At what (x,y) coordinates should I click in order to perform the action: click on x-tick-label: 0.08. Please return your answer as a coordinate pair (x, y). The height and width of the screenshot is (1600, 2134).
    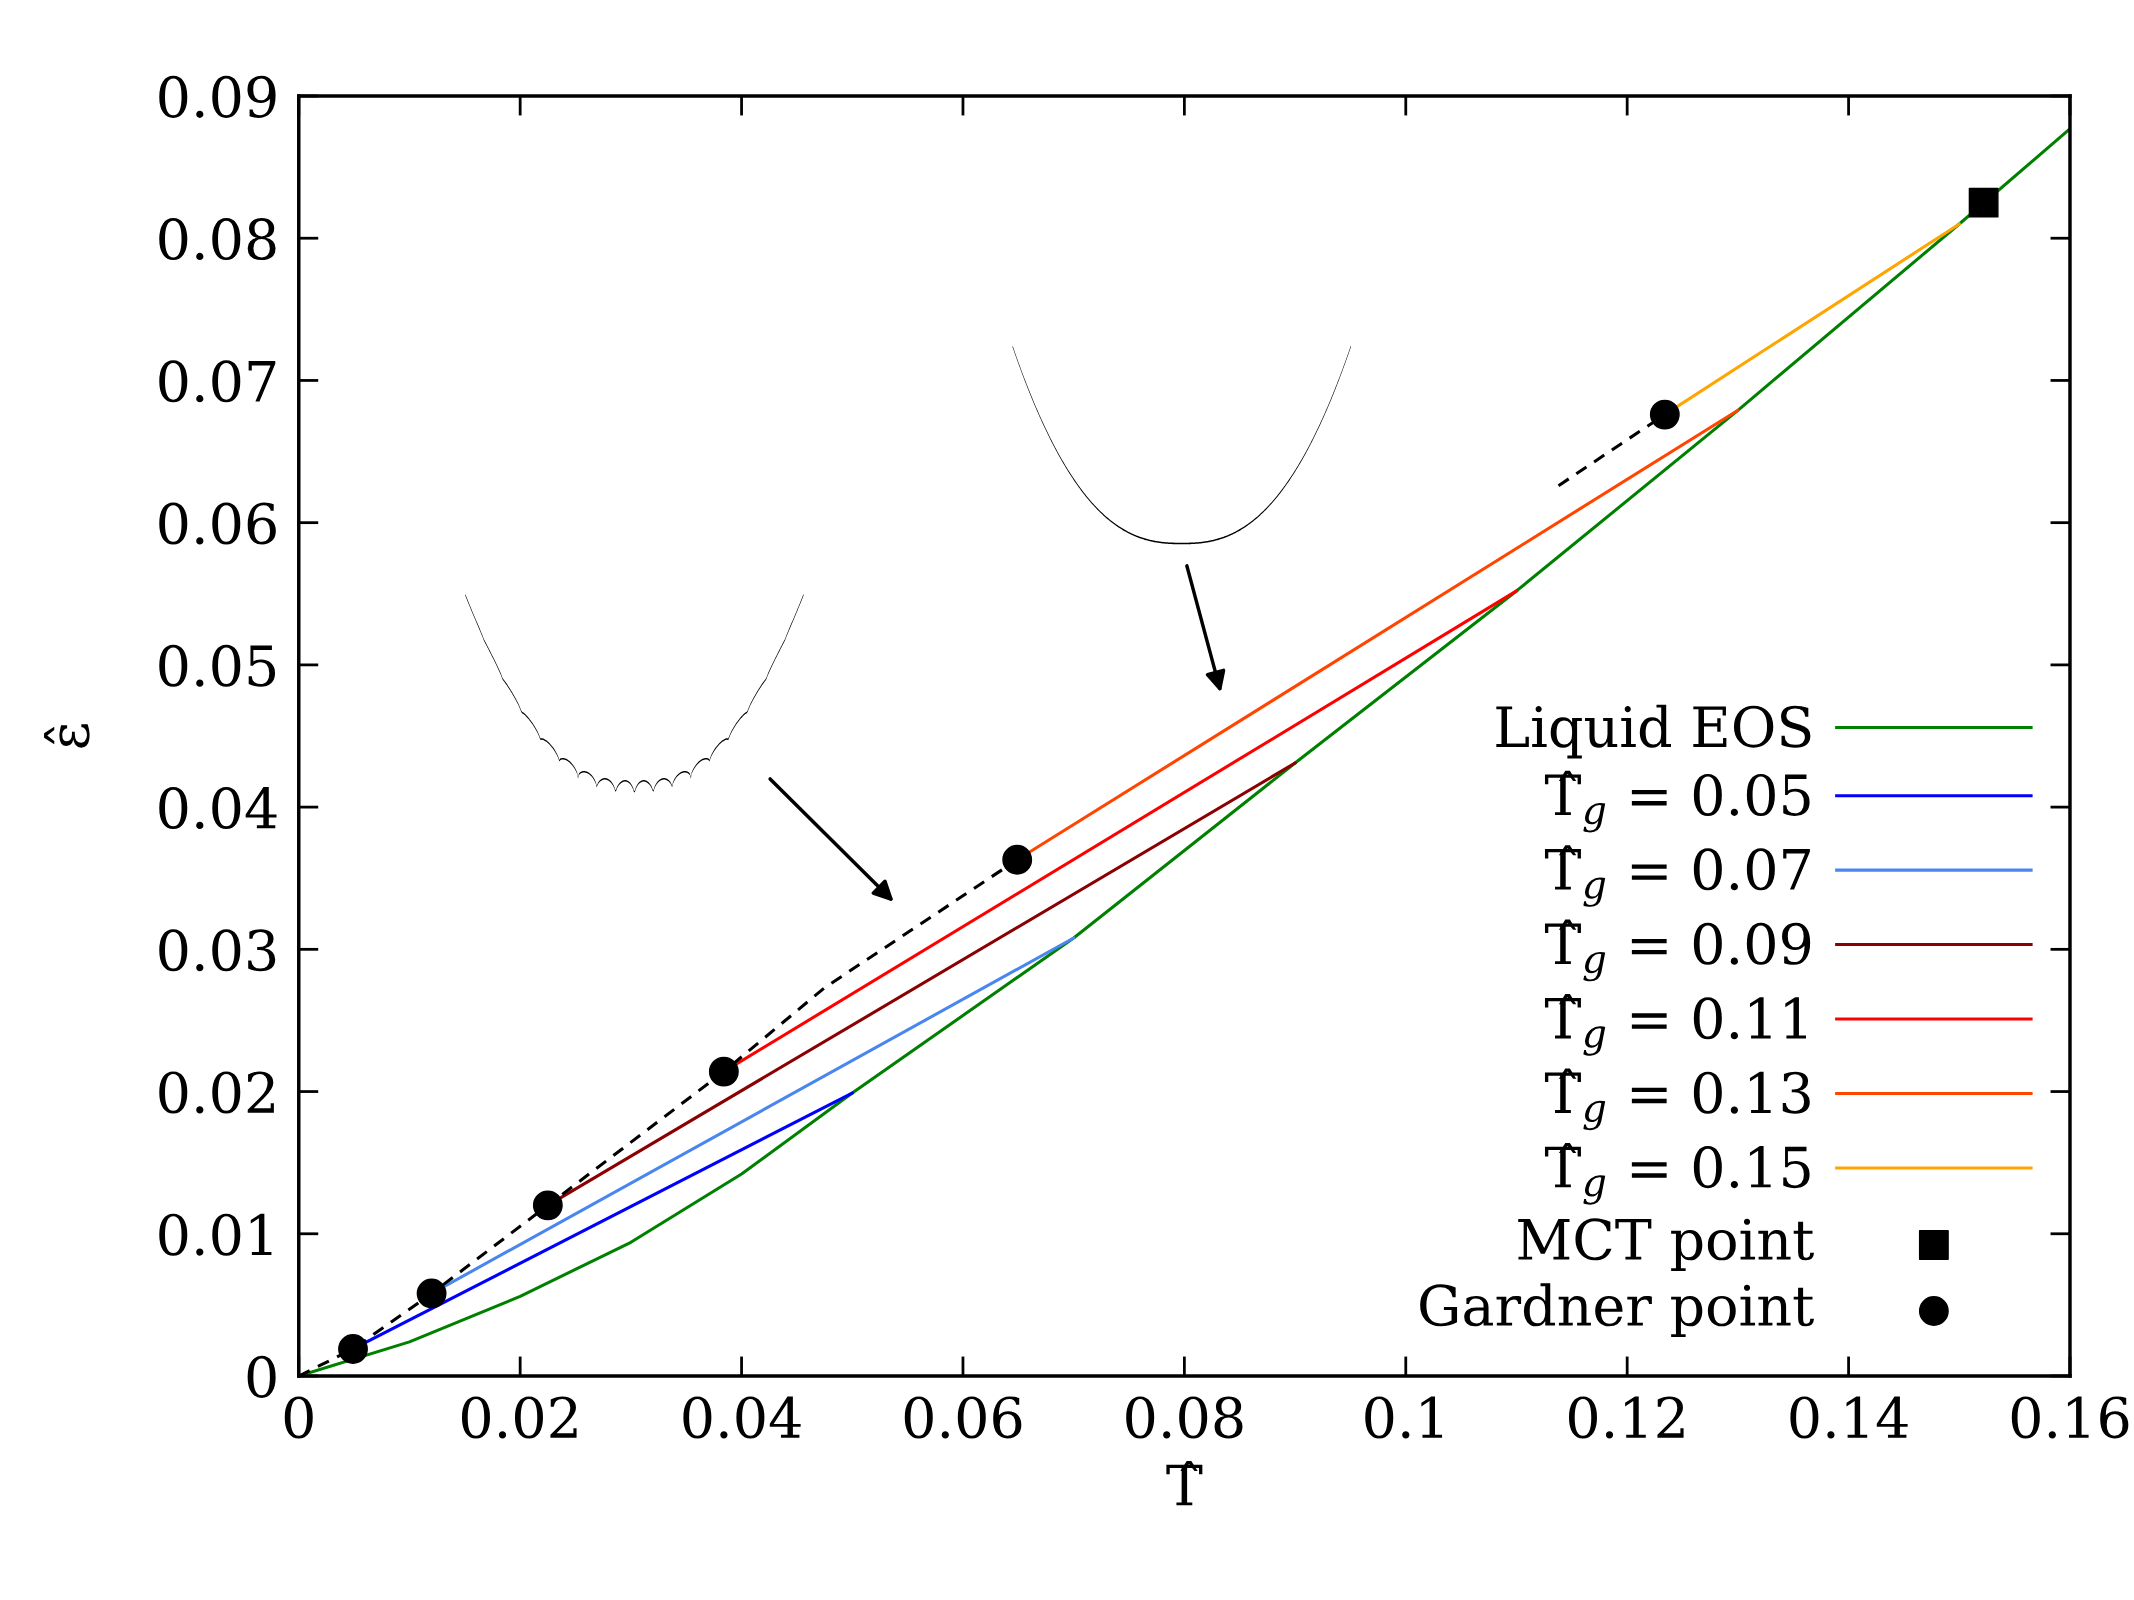
    Looking at the image, I should click on (1184, 1417).